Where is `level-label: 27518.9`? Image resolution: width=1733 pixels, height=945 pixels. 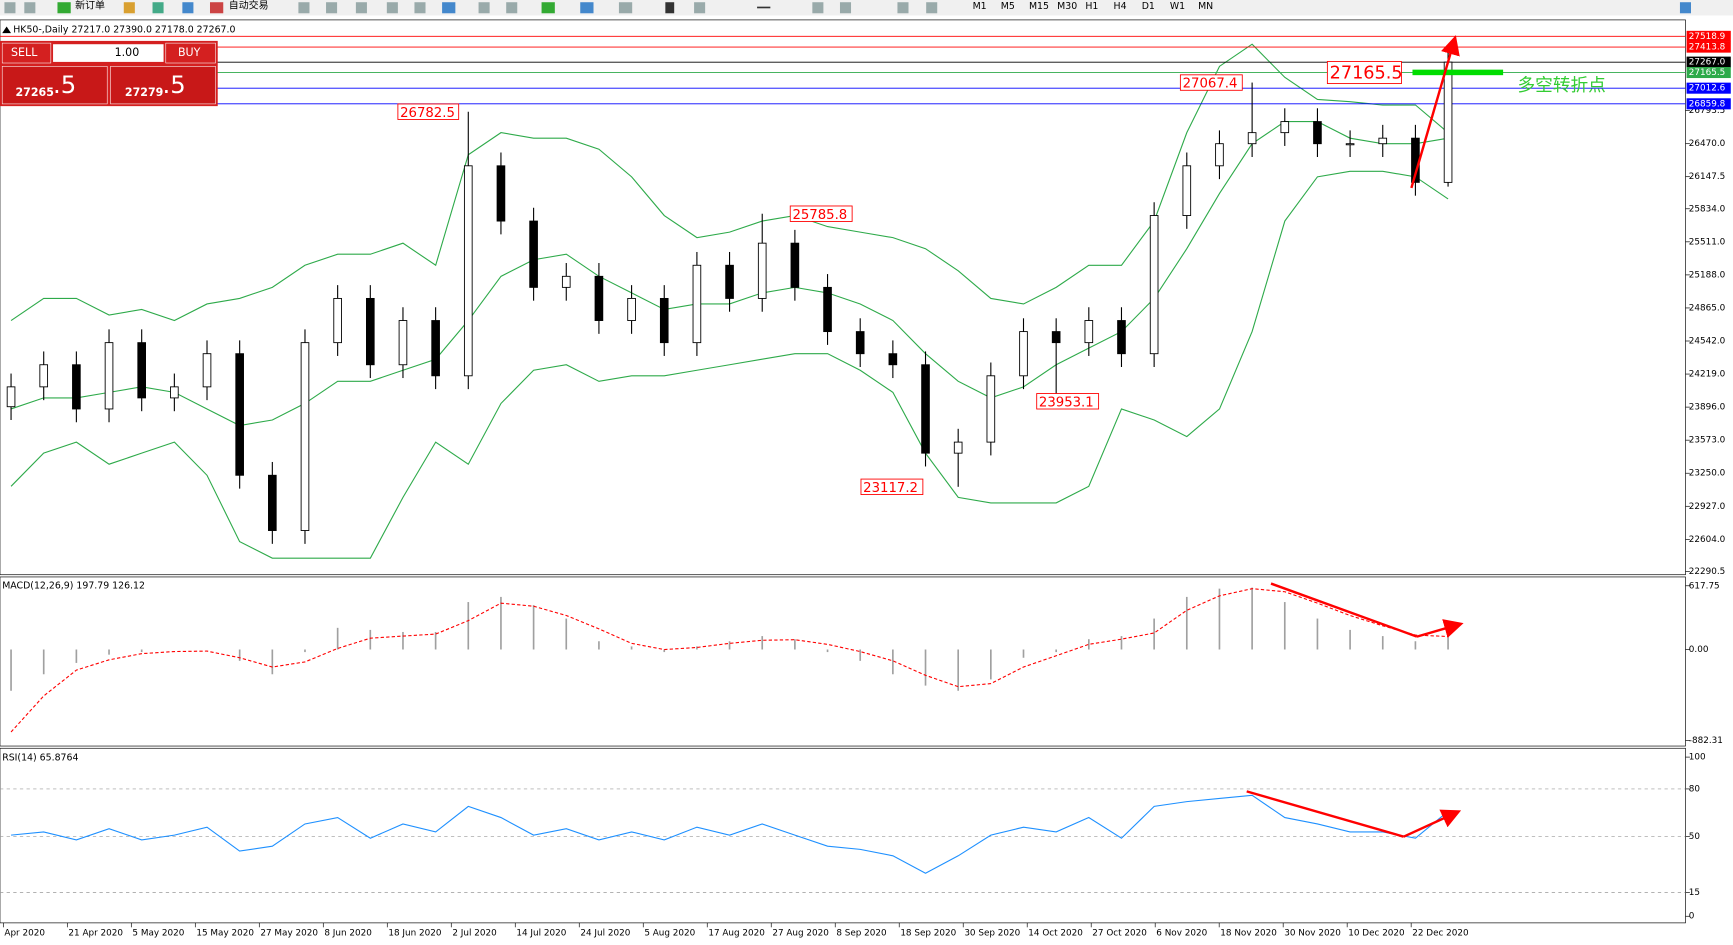
level-label: 27518.9 is located at coordinates (1707, 37).